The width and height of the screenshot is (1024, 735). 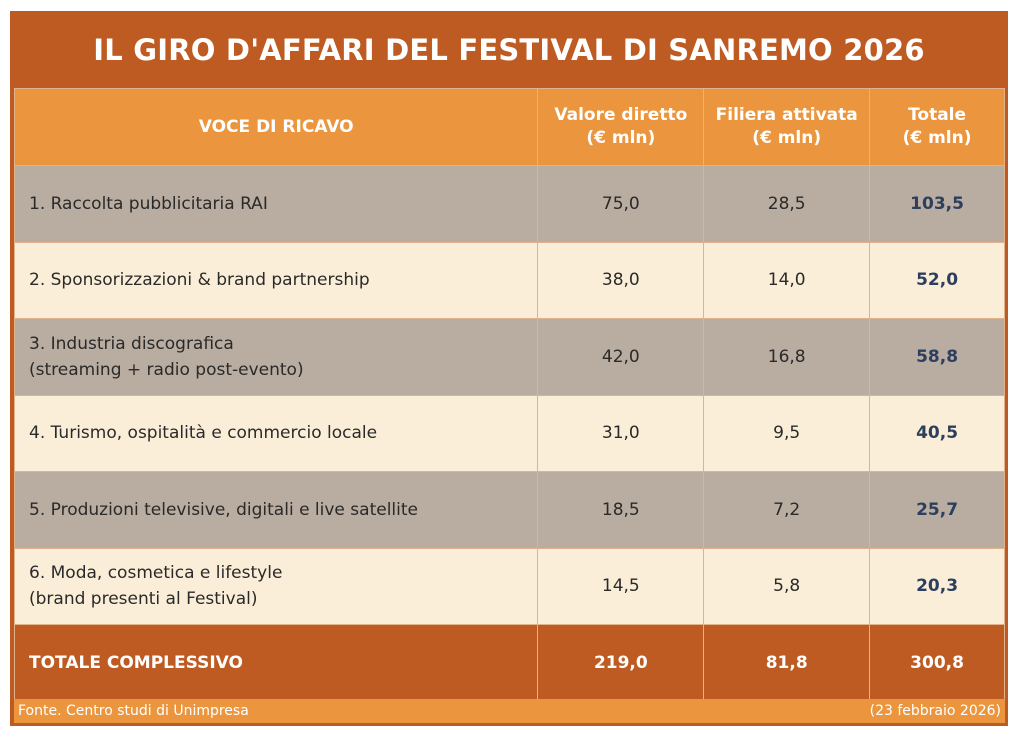 What do you see at coordinates (621, 127) in the screenshot?
I see `header-diretto: Valore diretto (€ mln)` at bounding box center [621, 127].